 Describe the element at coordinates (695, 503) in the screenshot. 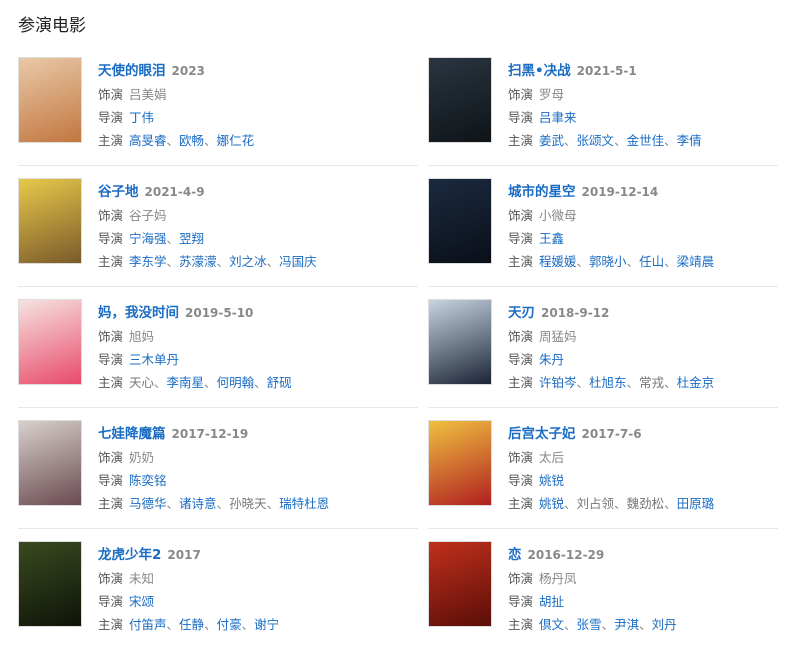

I see `person-link: 田原璐` at that location.